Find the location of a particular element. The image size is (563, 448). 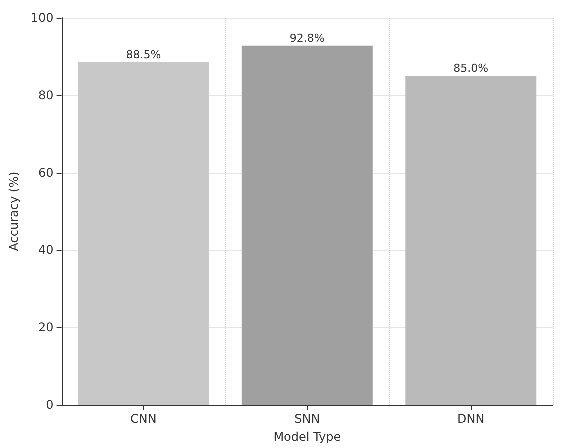

y-tick-label: 0 is located at coordinates (50, 405).